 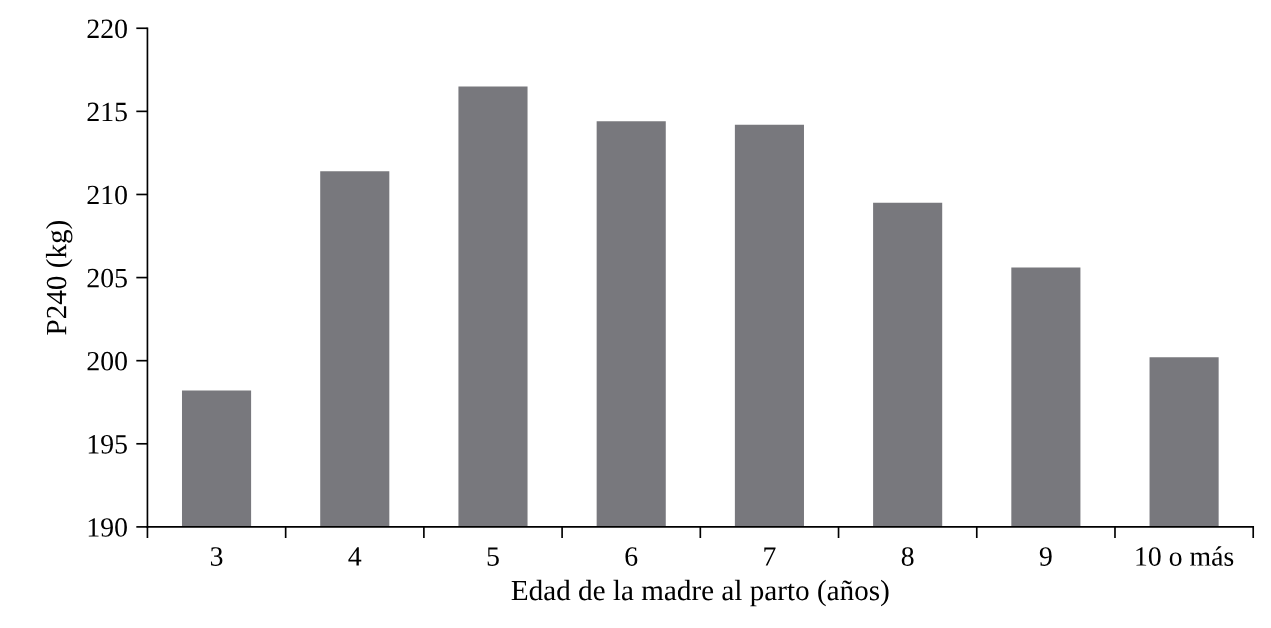 I want to click on x-tick-label: 7, so click(x=770, y=556).